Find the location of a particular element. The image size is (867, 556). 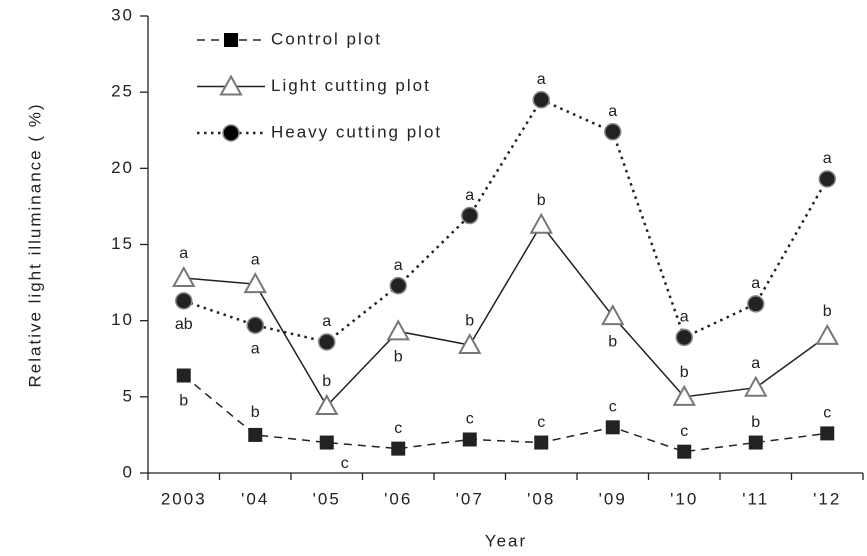

y-axis-label: Relative light illuminance ( %) is located at coordinates (34, 245).